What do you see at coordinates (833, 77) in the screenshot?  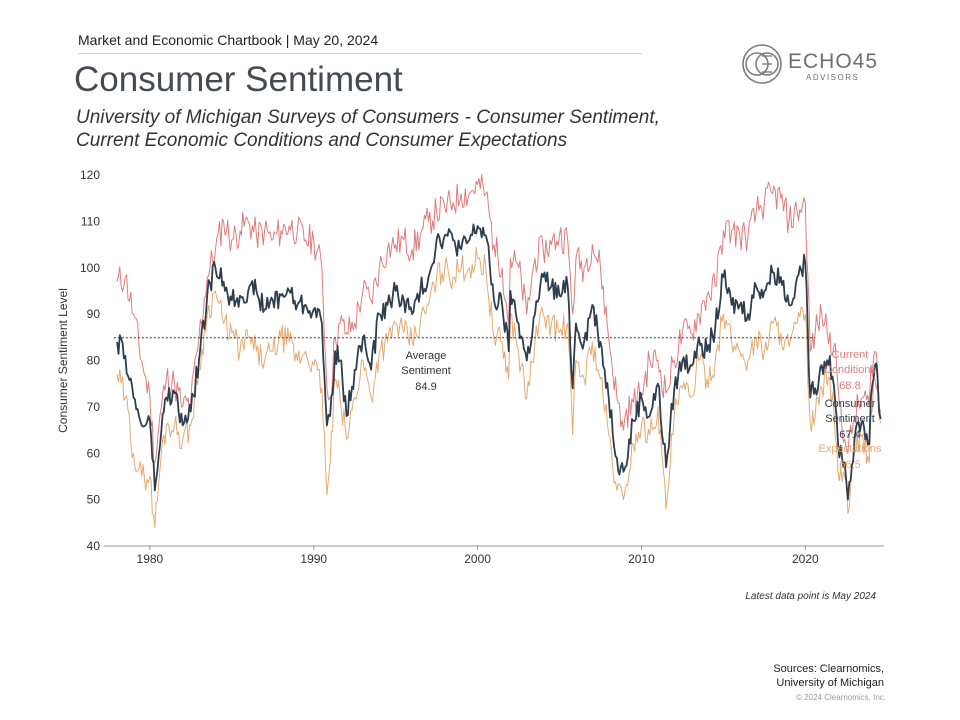 I see `logo-subtitle: ADVISORS` at bounding box center [833, 77].